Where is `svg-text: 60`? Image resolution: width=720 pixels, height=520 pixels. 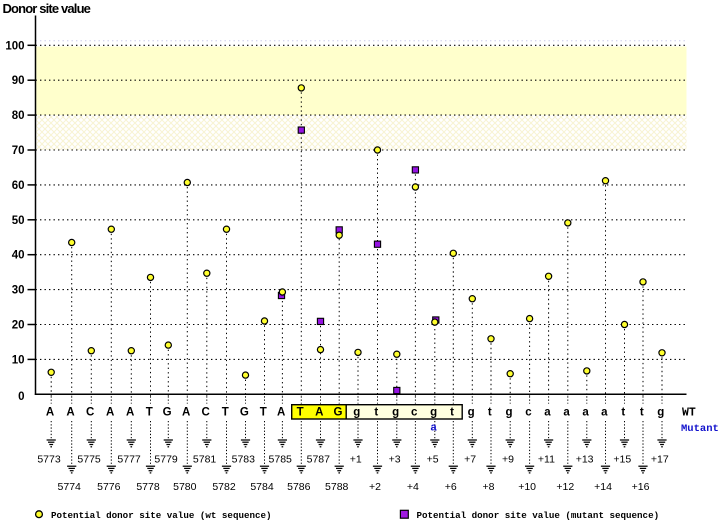
svg-text: 60 is located at coordinates (18, 186).